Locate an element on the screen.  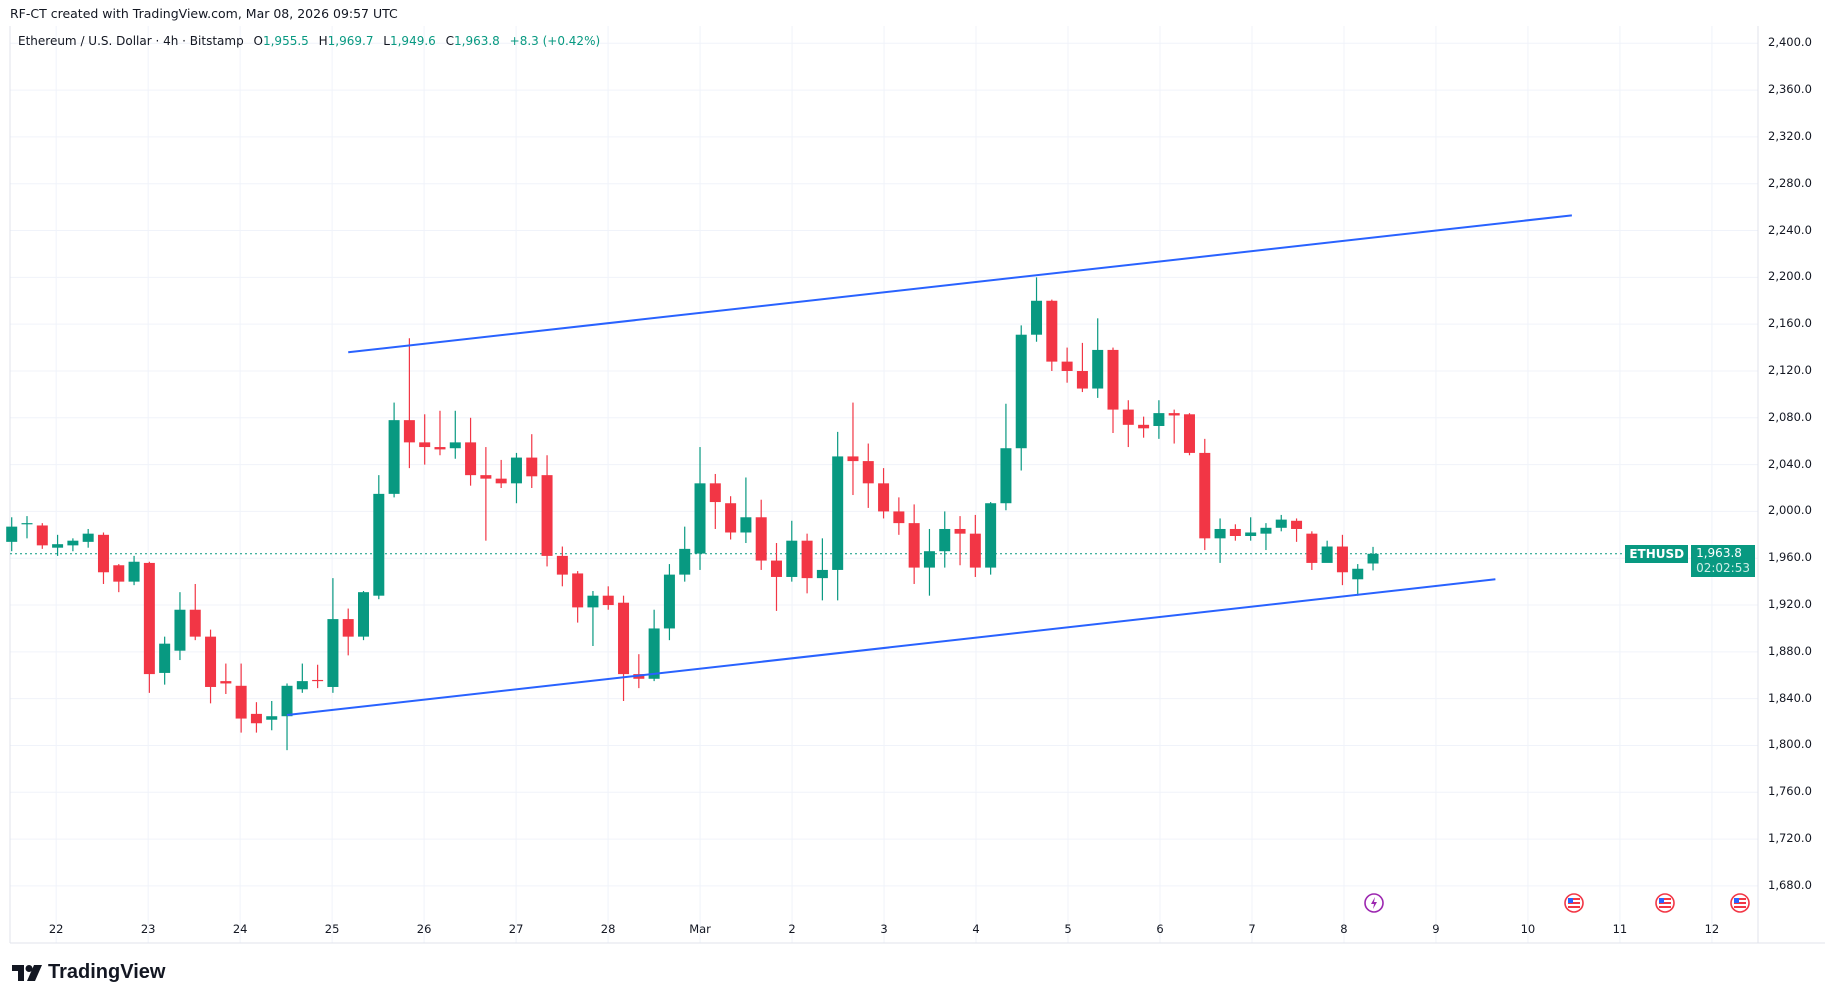
price-tick-label: 2,120.0 is located at coordinates (1790, 369).